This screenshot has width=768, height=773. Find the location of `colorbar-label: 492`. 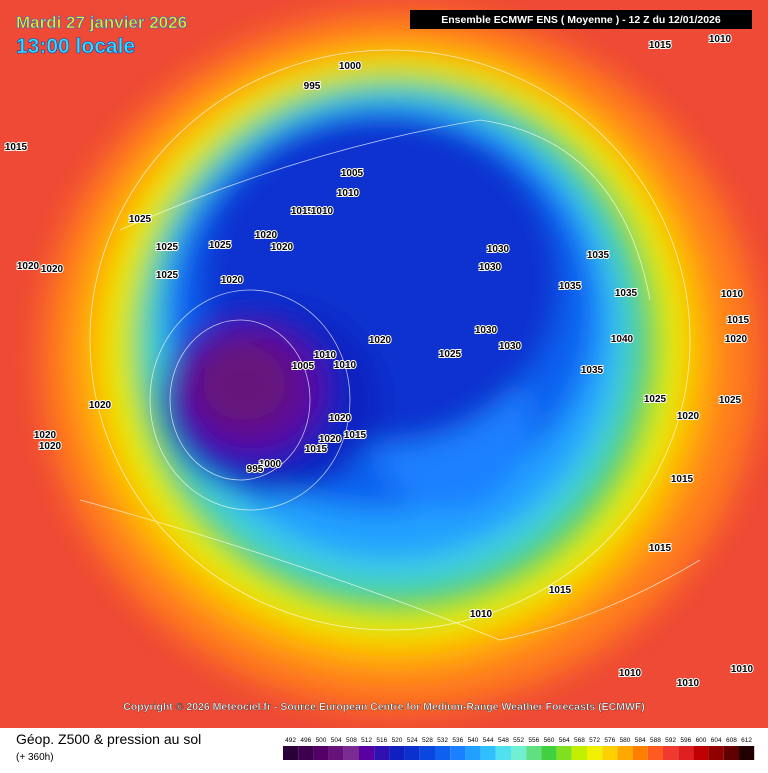

colorbar-label: 492 is located at coordinates (290, 740).